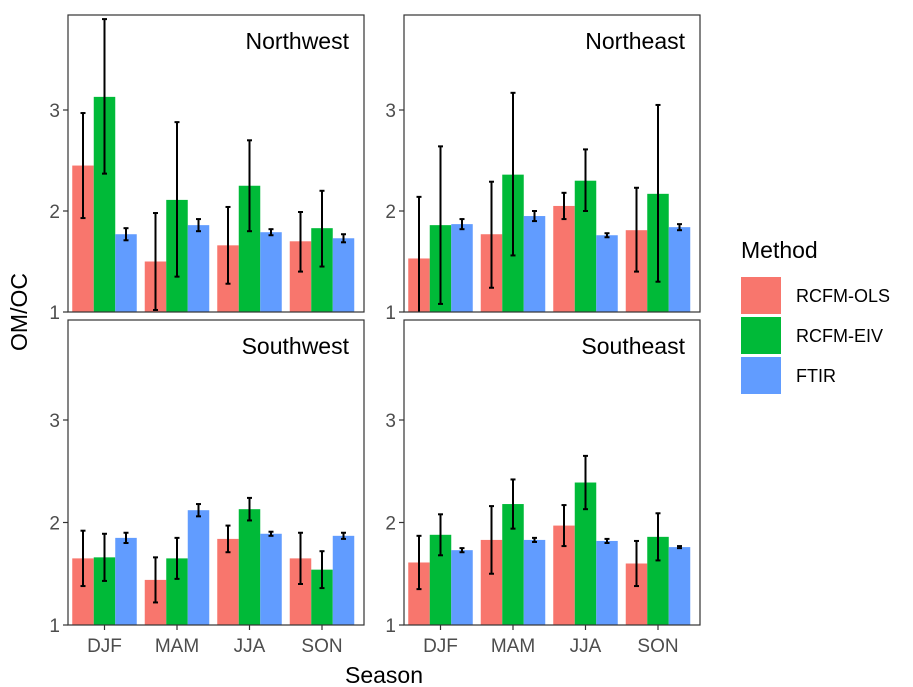 The width and height of the screenshot is (913, 687). Describe the element at coordinates (177, 558) in the screenshot. I see `error-bar-southwest-mam-rcfm-eiv` at that location.